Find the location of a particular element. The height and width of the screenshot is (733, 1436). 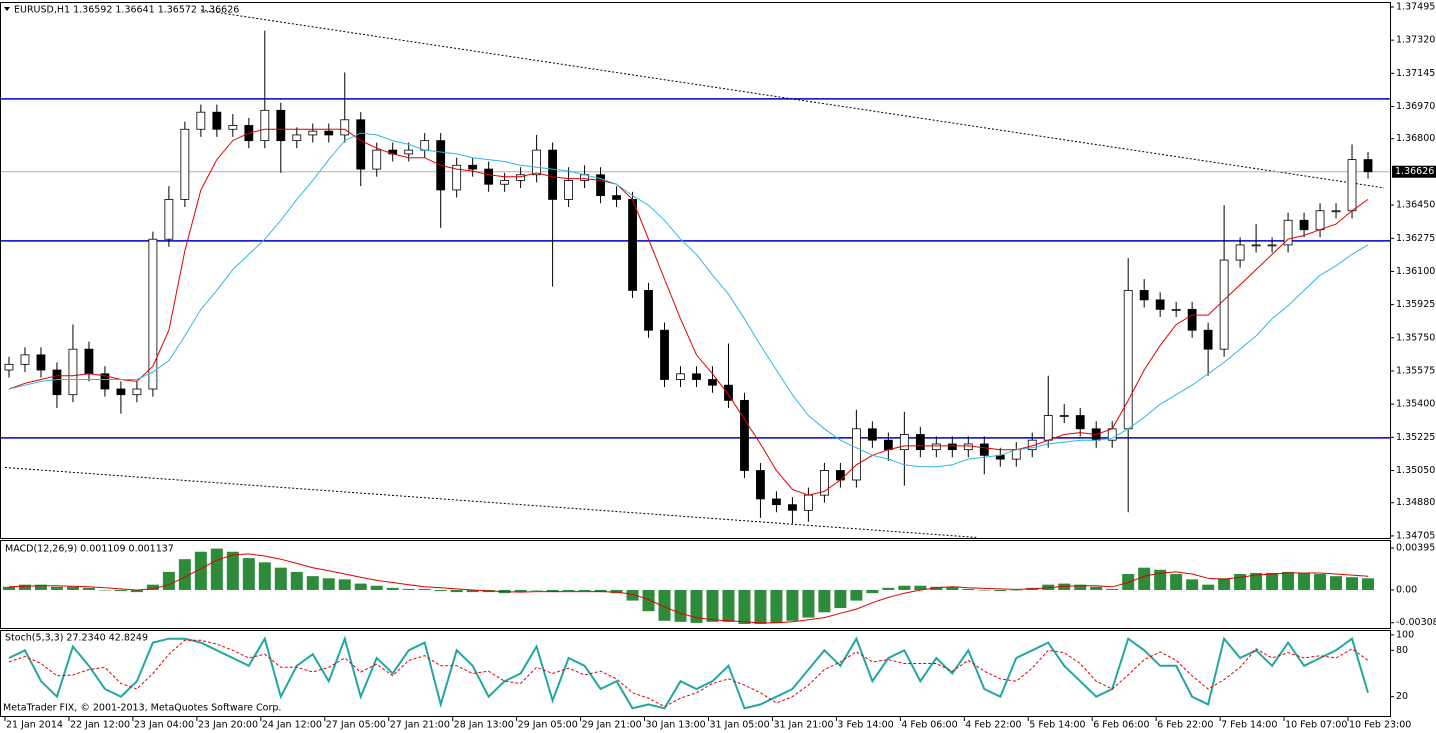

y-tick-label: 1.35750 is located at coordinates (1415, 337).